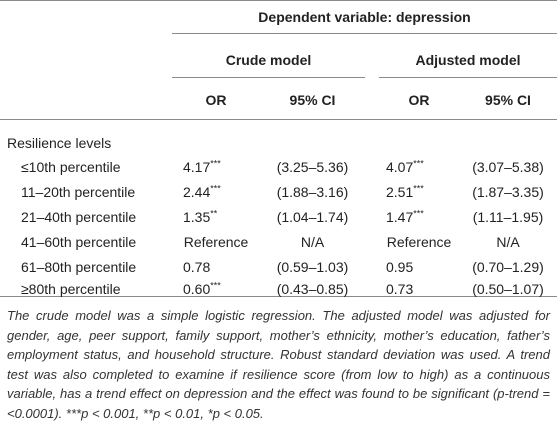 The height and width of the screenshot is (448, 557). What do you see at coordinates (268, 77) in the screenshot?
I see `header-rule-crude` at bounding box center [268, 77].